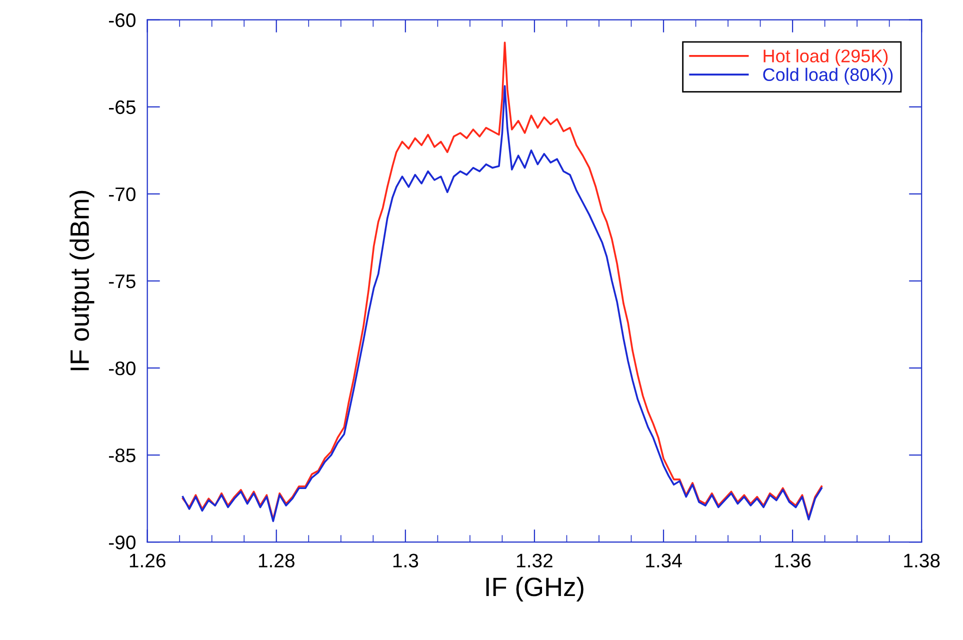 Image resolution: width=963 pixels, height=640 pixels. What do you see at coordinates (122, 281) in the screenshot?
I see `y-tick-label: -75` at bounding box center [122, 281].